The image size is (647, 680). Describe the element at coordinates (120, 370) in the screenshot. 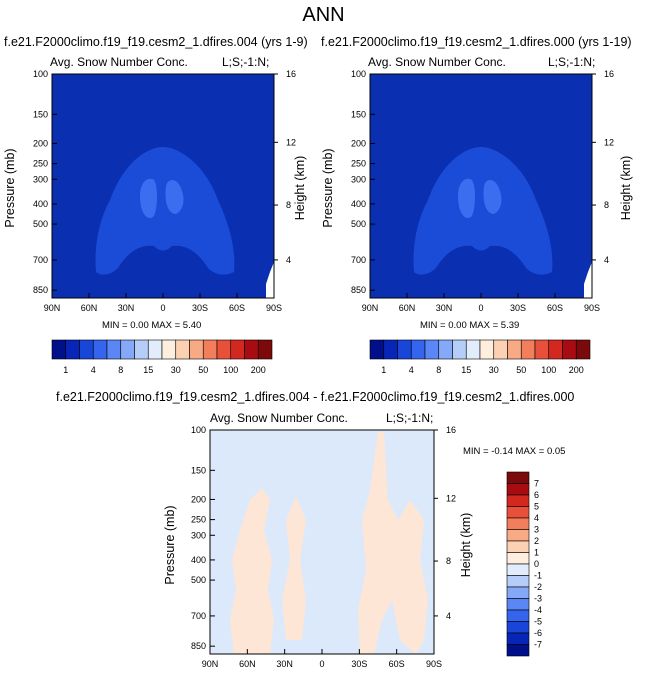

I see `panel-1-colorbar-label: 8` at that location.